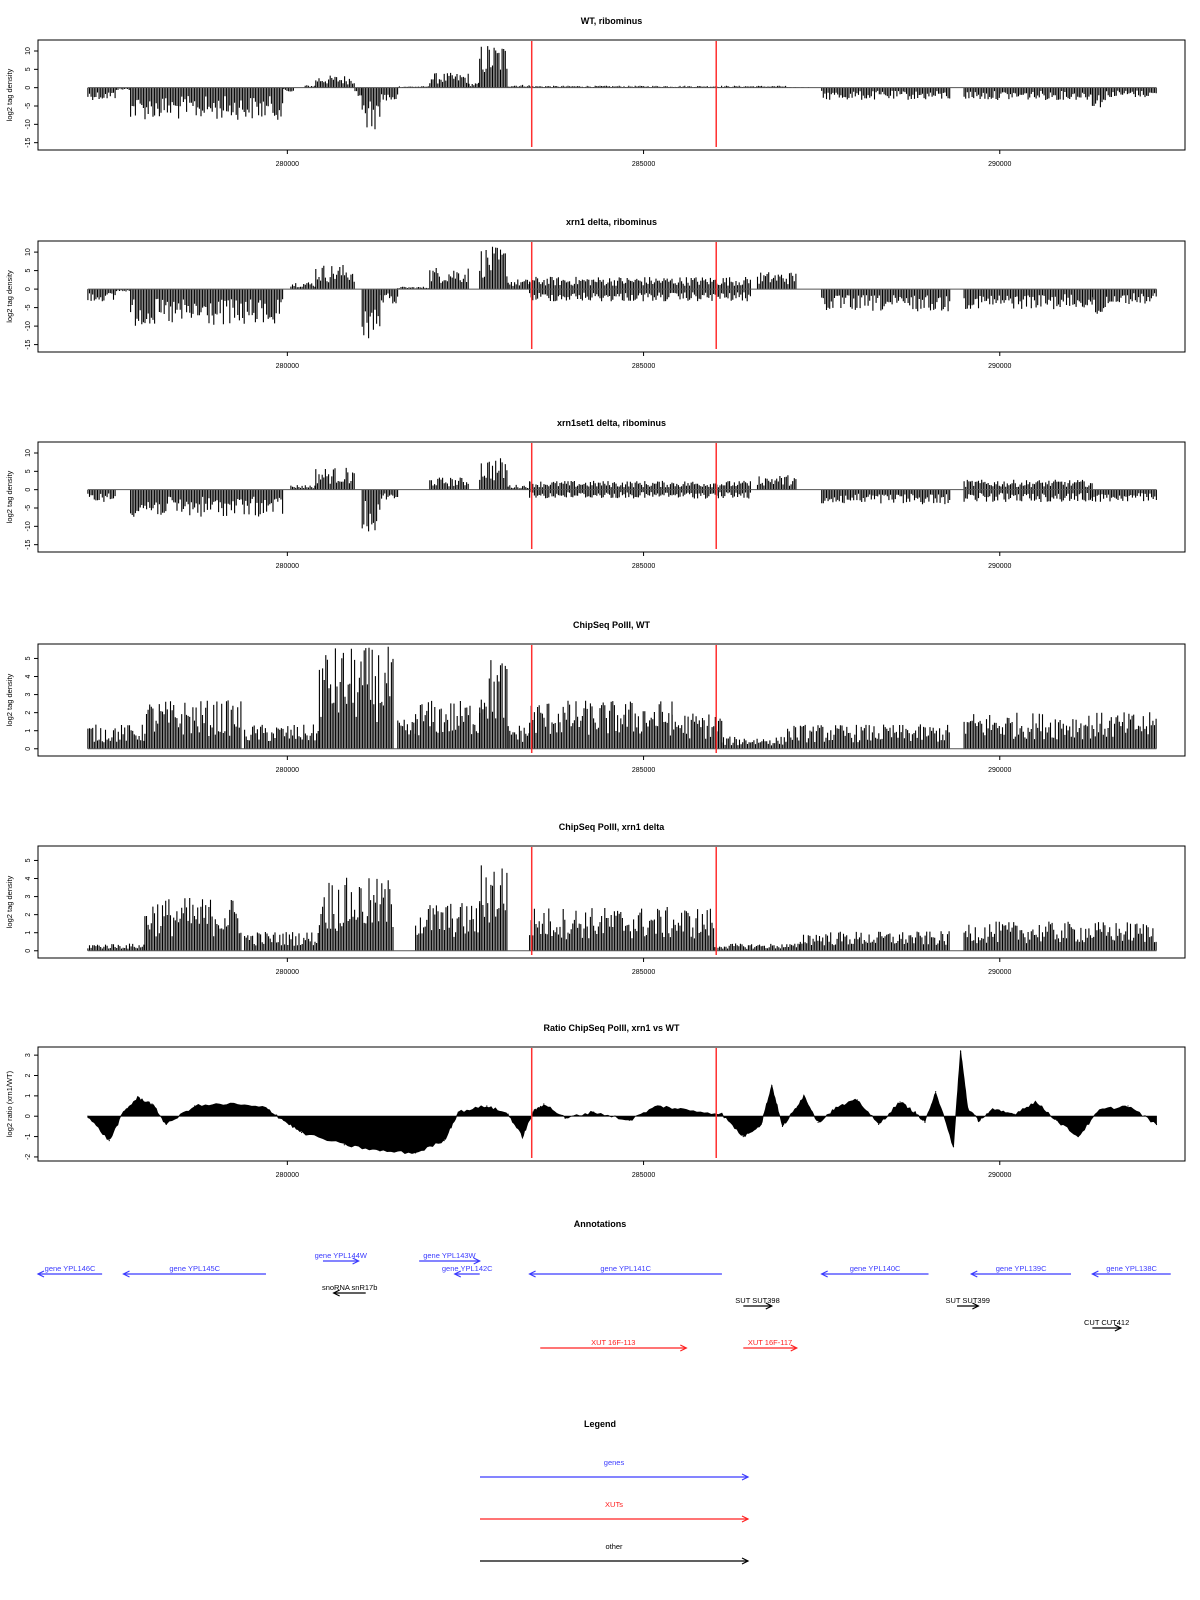  Describe the element at coordinates (28, 326) in the screenshot. I see `y-tick-label: -10` at that location.